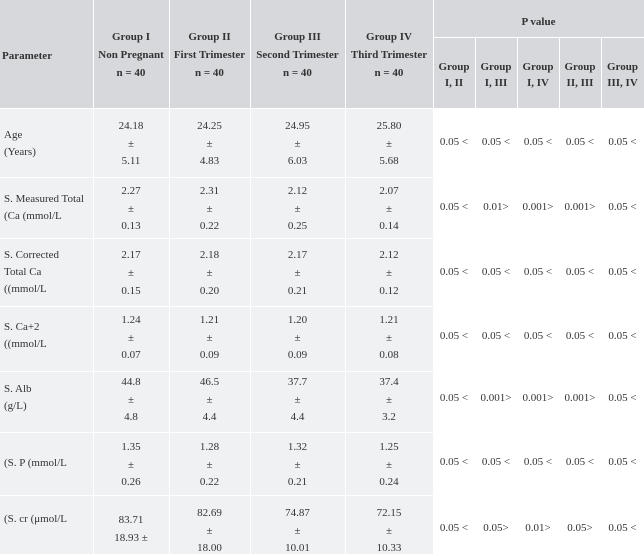 This screenshot has height=556, width=644. What do you see at coordinates (389, 37) in the screenshot?
I see `header-group-4-title: Group IV` at bounding box center [389, 37].